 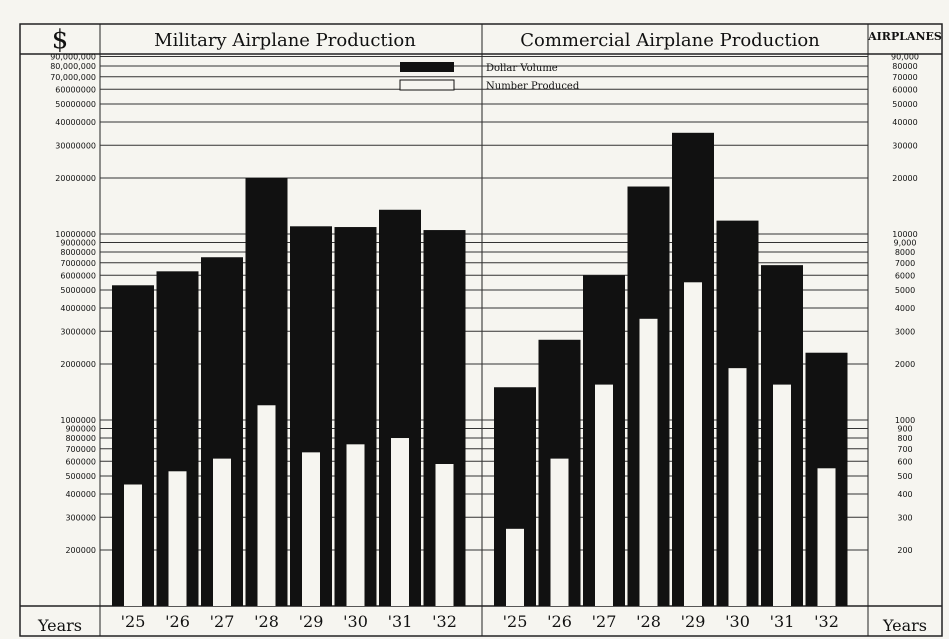 I want to click on right-unit-label: AIRPLANES, so click(x=904, y=36).